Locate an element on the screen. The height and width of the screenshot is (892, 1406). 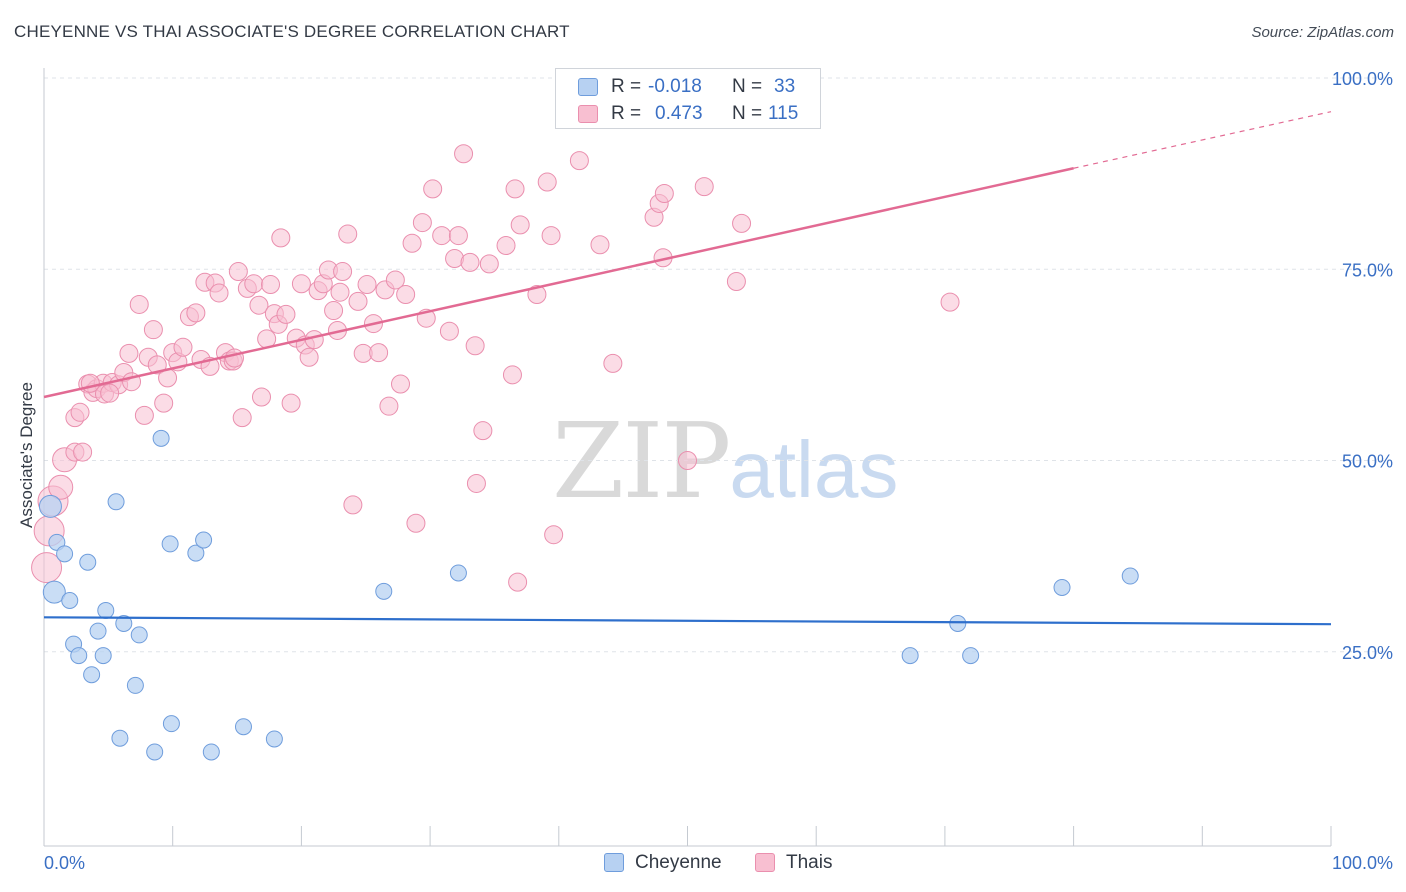
y-tick-label: 100.0% is located at coordinates (1362, 79).